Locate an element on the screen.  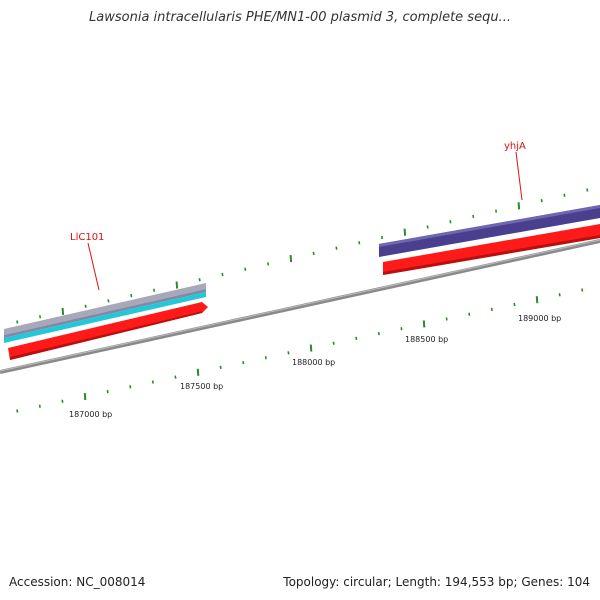
gene-label-2: yhjA is located at coordinates (515, 146).